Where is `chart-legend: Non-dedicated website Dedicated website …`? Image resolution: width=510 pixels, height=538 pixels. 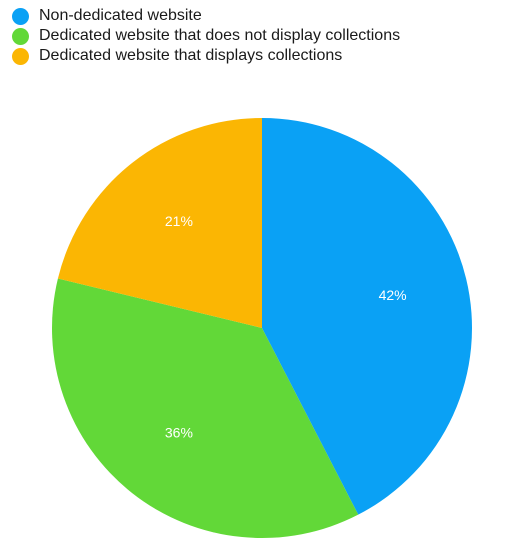 chart-legend: Non-dedicated website Dedicated website … is located at coordinates (206, 36).